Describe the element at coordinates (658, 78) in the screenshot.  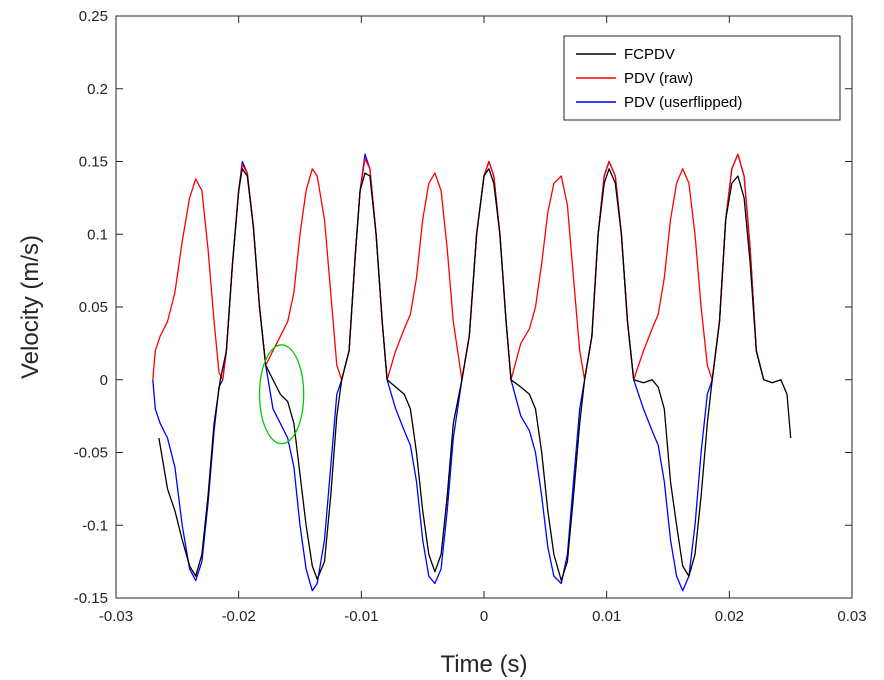
I see `legend-label: PDV (raw)` at that location.